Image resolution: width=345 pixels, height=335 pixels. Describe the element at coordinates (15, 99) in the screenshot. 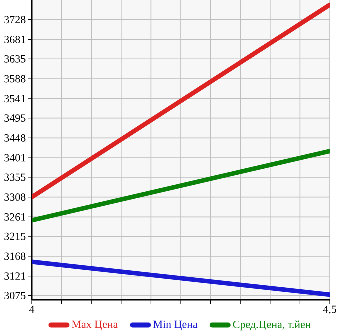

I see `y-tick-label: 3541` at that location.